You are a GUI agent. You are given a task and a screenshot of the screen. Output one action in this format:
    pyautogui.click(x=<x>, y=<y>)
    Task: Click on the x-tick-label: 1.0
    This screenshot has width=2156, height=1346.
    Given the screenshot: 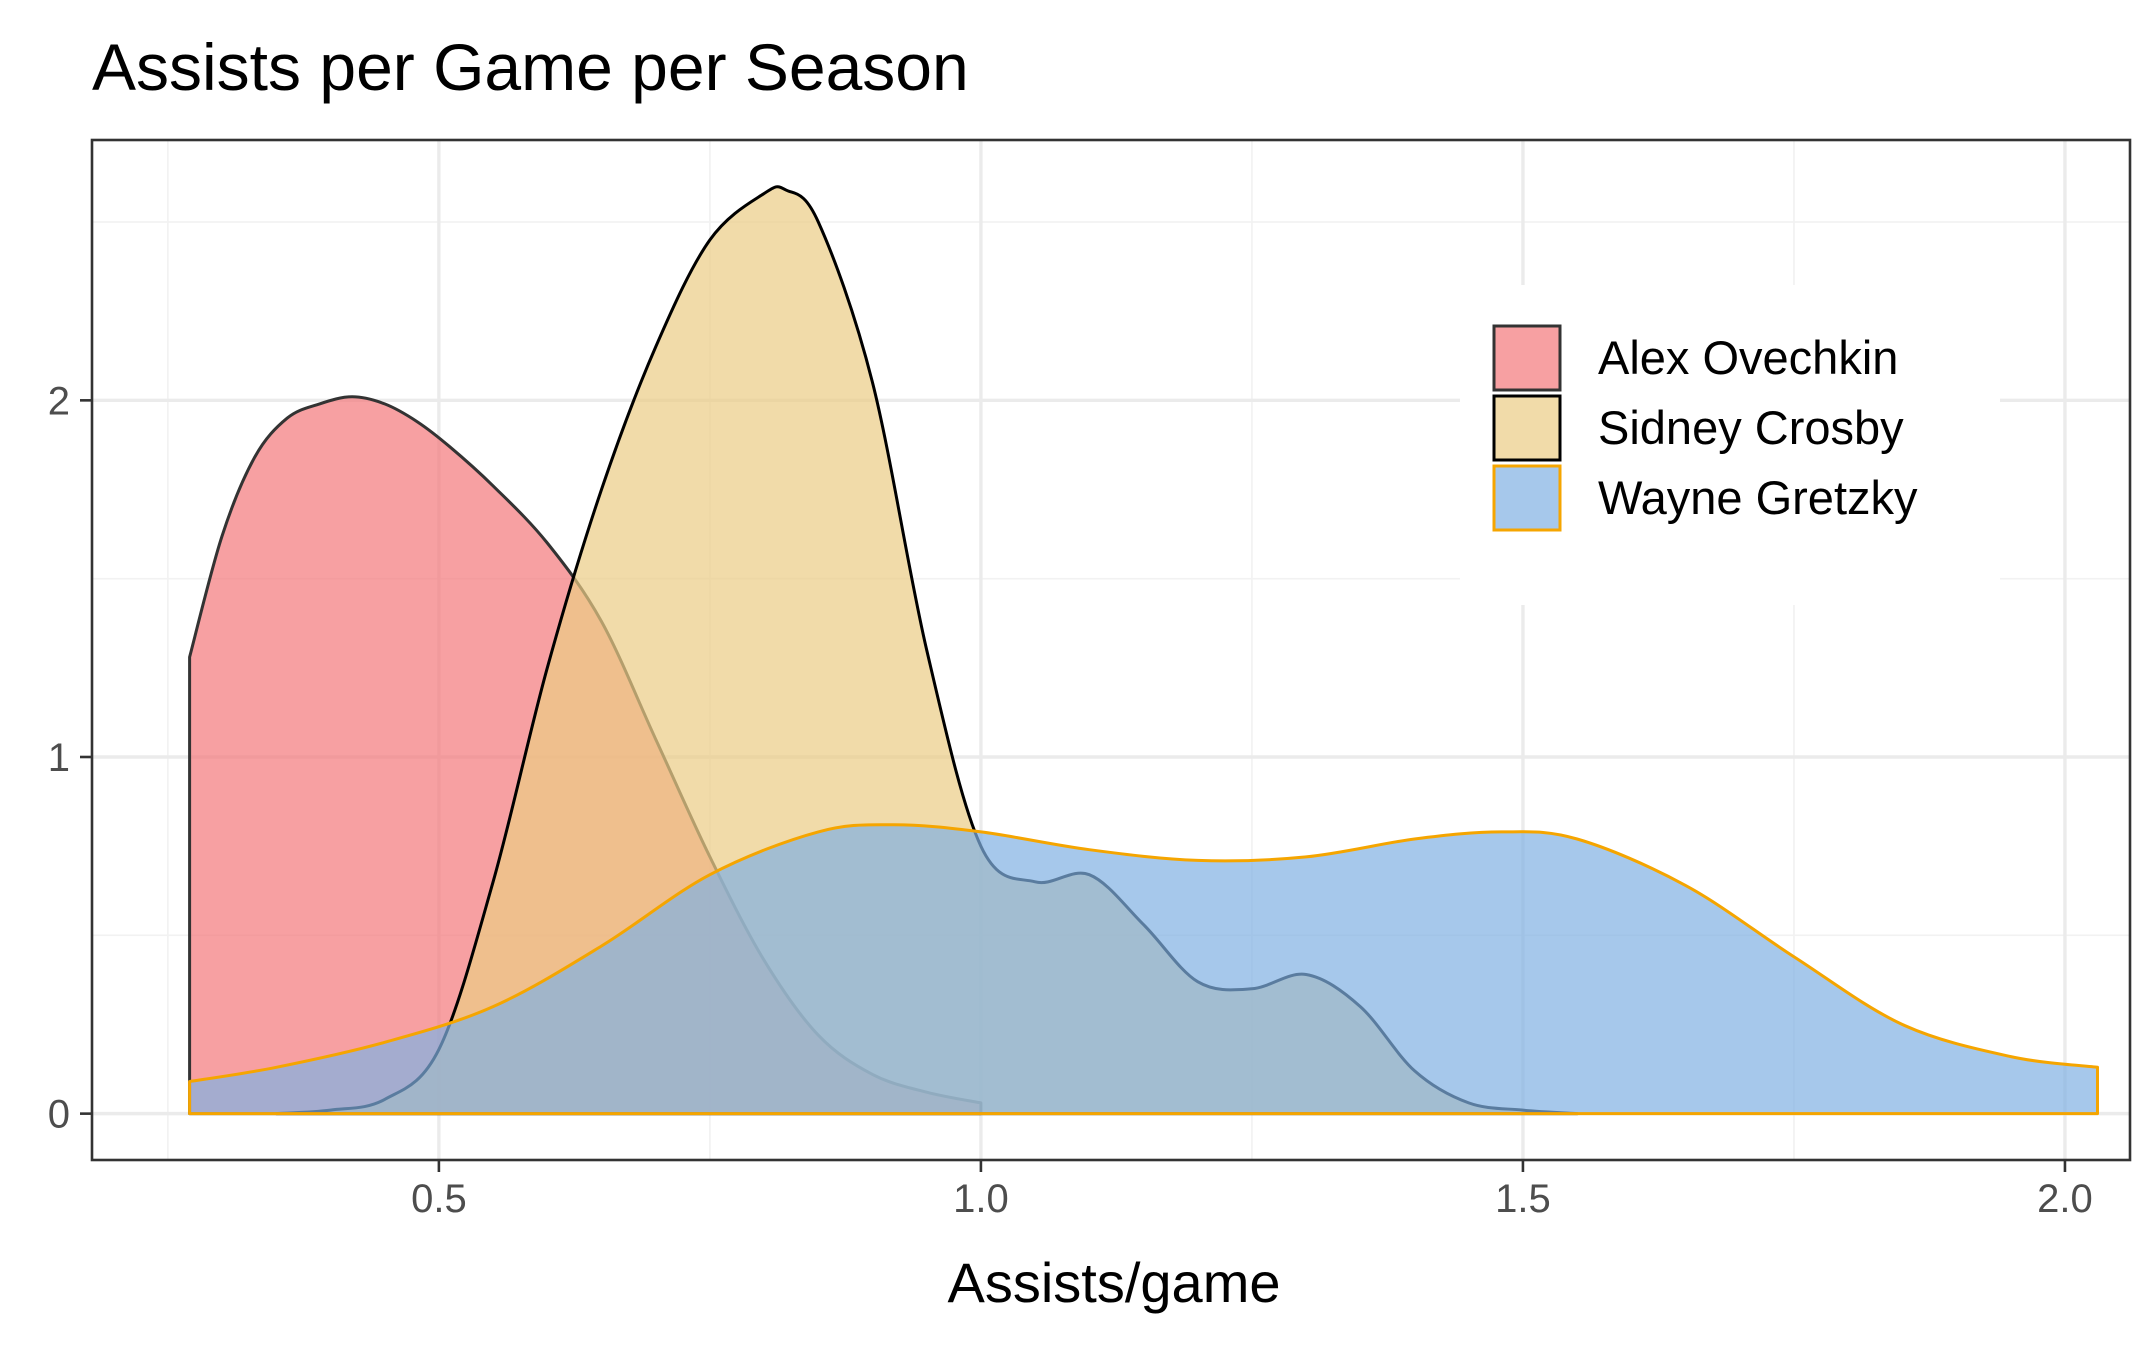 What is the action you would take?
    pyautogui.click(x=981, y=1199)
    